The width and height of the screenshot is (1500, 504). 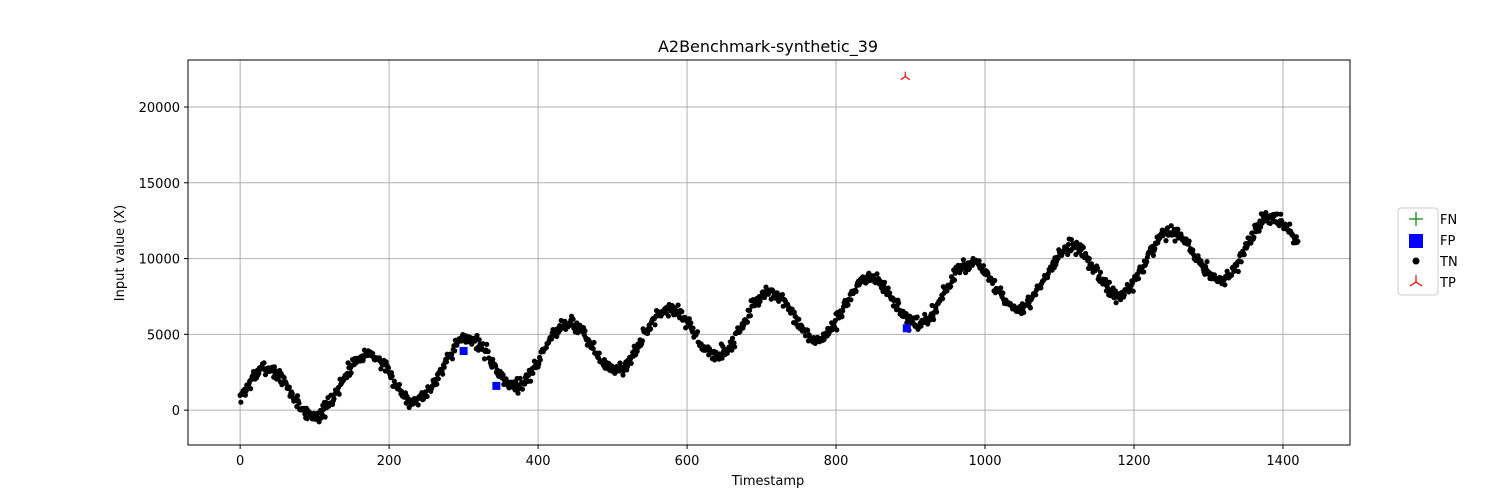 I want to click on legend-item-tp: TP, so click(x=1432, y=283).